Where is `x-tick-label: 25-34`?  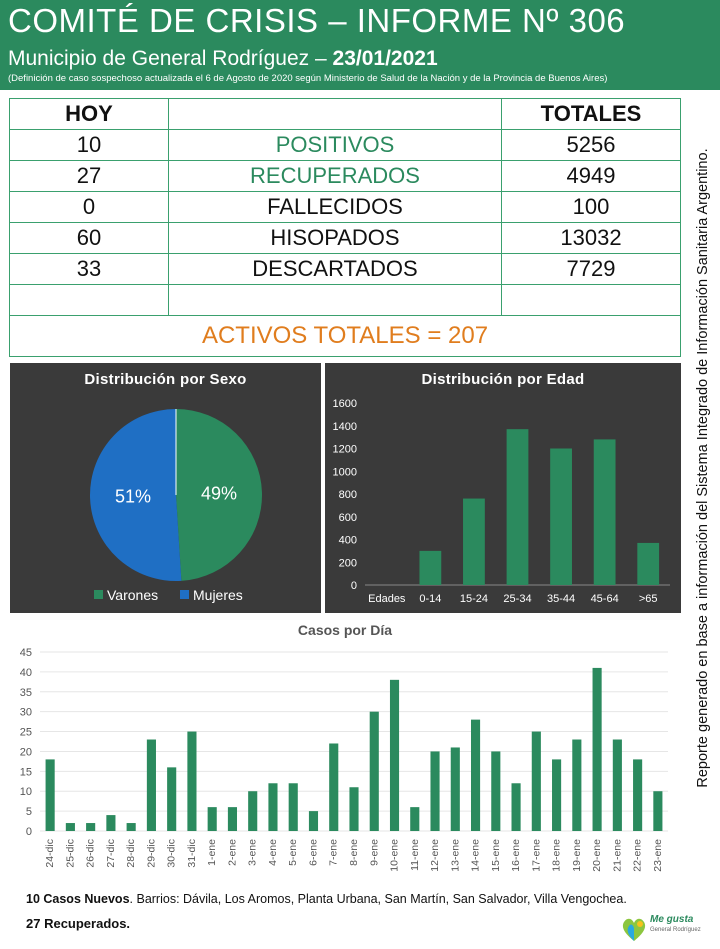 x-tick-label: 25-34 is located at coordinates (517, 599).